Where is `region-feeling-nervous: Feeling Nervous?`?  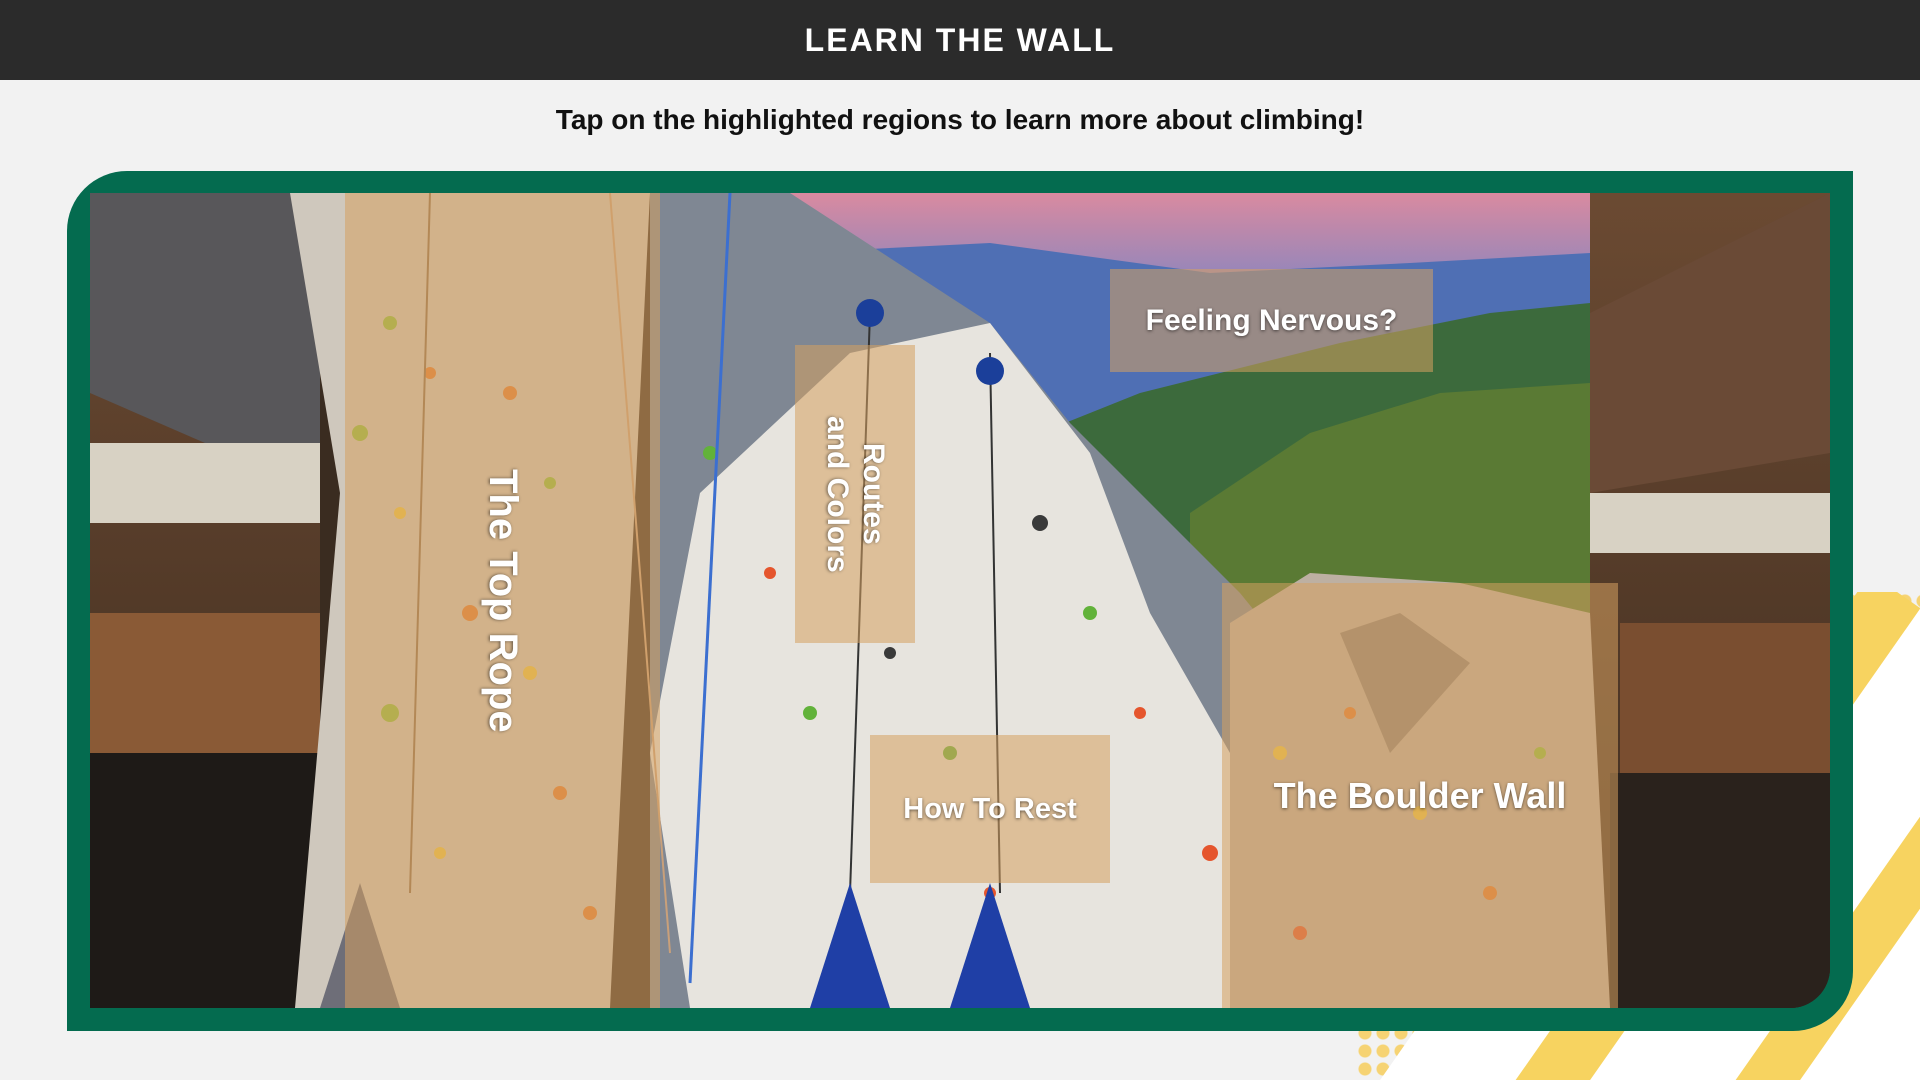
region-feeling-nervous: Feeling Nervous? is located at coordinates (1271, 320).